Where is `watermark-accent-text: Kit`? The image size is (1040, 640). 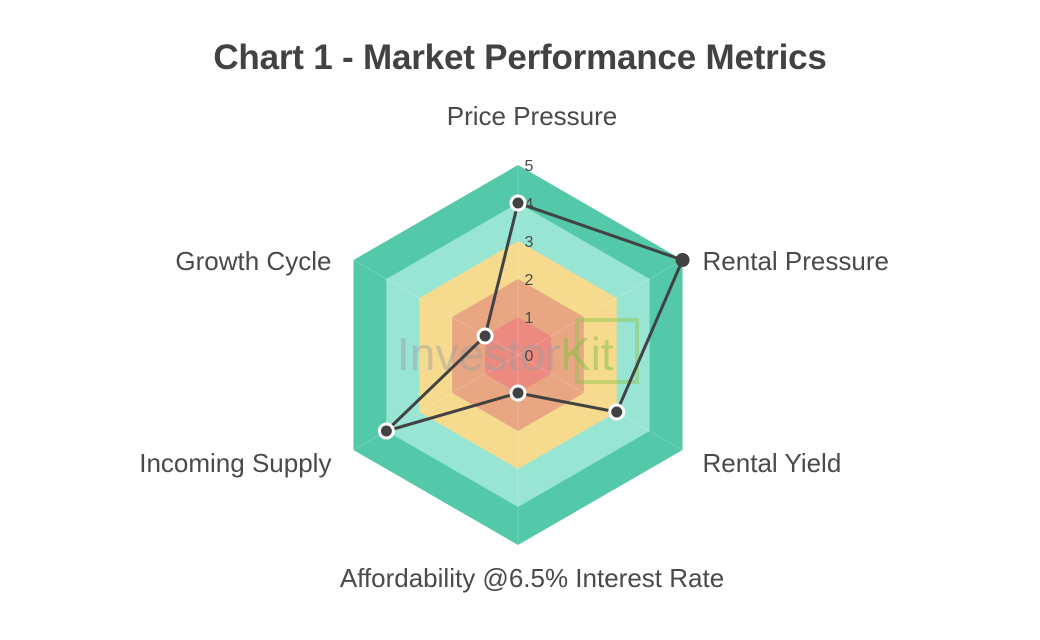
watermark-accent-text: Kit is located at coordinates (587, 354).